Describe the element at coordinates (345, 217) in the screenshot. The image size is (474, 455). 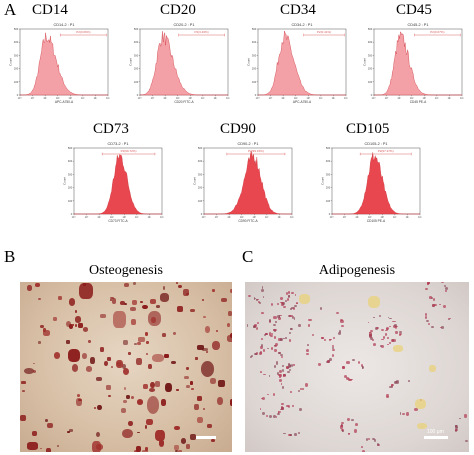
I see `x-tick-label: 10⁰` at that location.